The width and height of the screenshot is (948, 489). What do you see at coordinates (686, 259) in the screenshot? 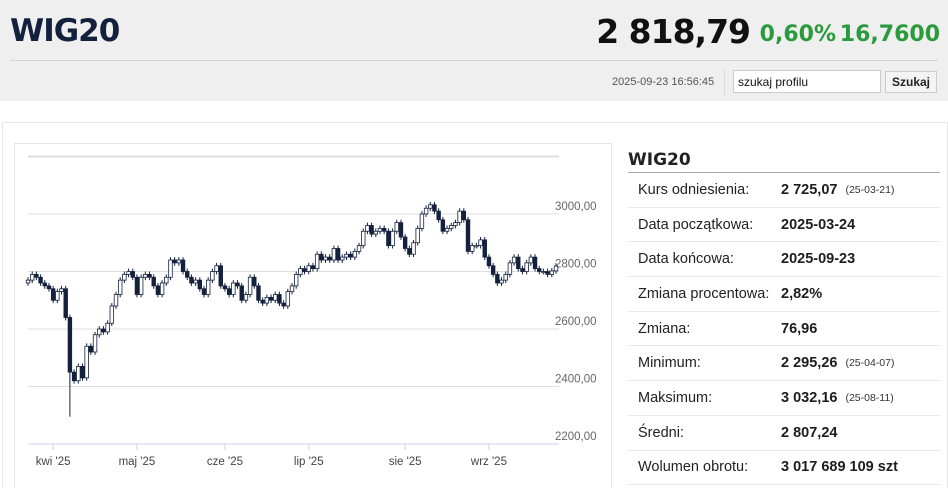
I see `stats-label: Data końcowa:` at bounding box center [686, 259].